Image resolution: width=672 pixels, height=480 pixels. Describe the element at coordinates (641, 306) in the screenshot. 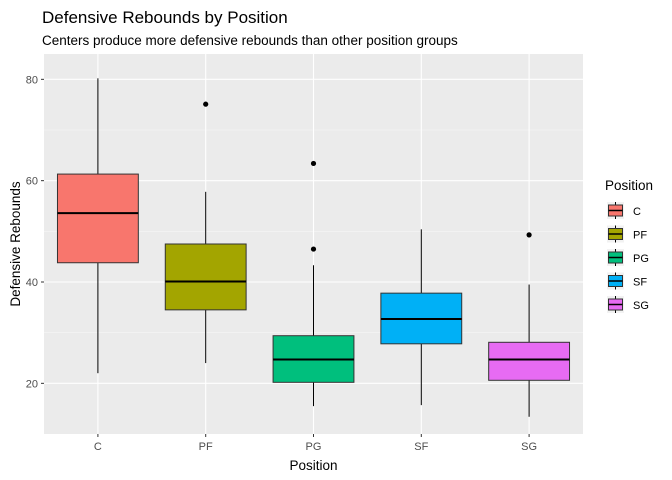

I see `legend-label: SG` at that location.